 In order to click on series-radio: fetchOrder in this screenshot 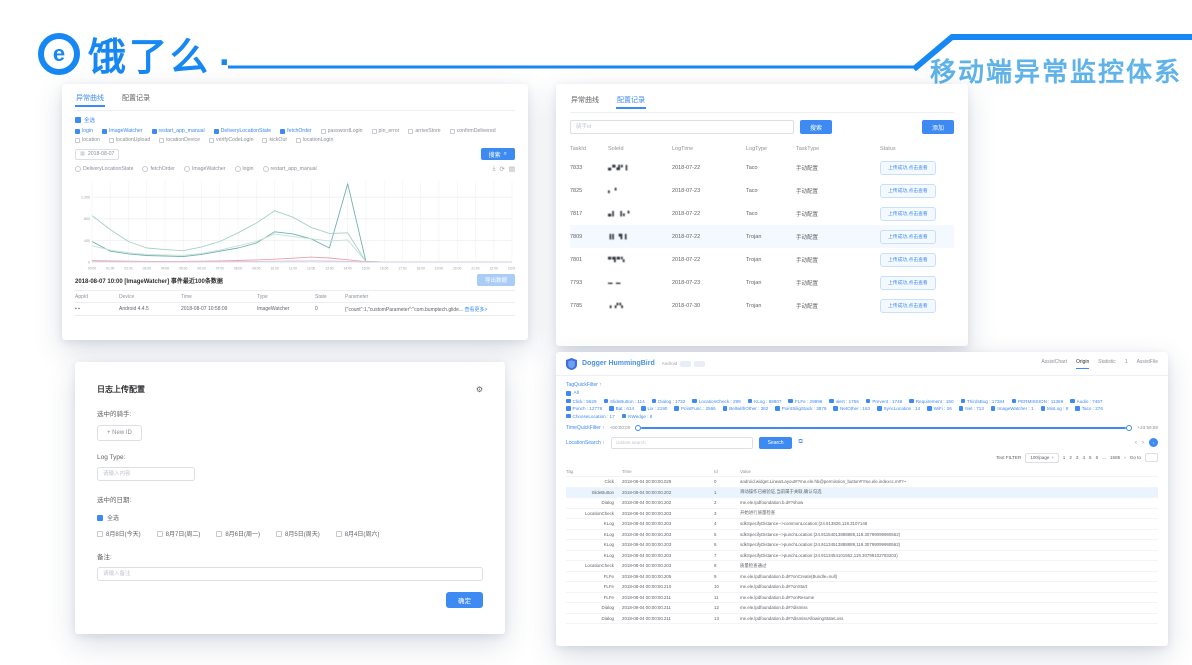, I will do `click(158, 169)`.